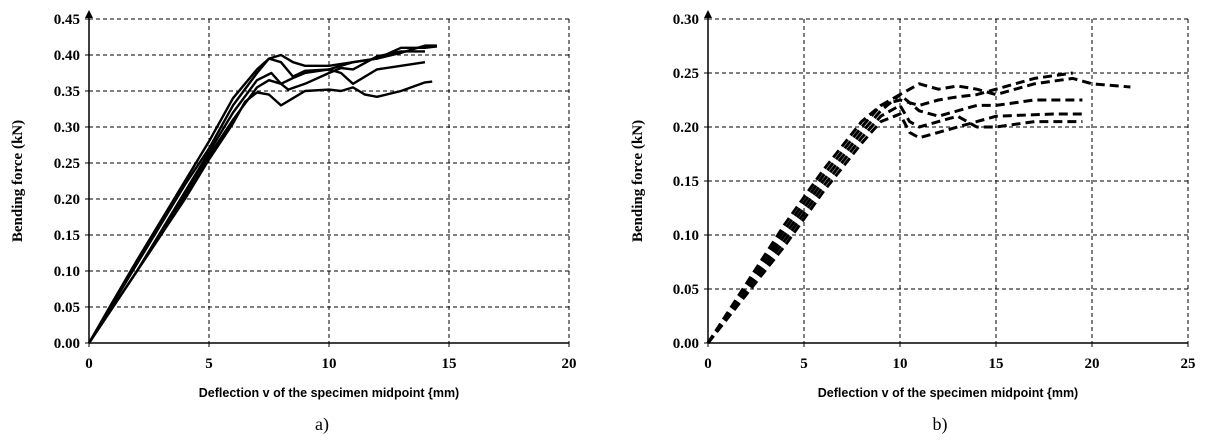  I want to click on x-tick-label: 25, so click(1188, 364).